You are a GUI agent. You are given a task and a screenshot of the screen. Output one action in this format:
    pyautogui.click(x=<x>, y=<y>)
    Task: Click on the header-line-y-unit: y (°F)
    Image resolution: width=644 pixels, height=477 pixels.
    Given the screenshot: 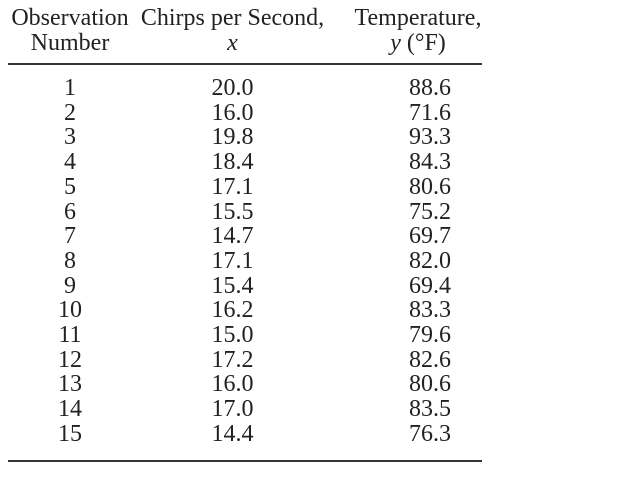 What is the action you would take?
    pyautogui.click(x=418, y=43)
    